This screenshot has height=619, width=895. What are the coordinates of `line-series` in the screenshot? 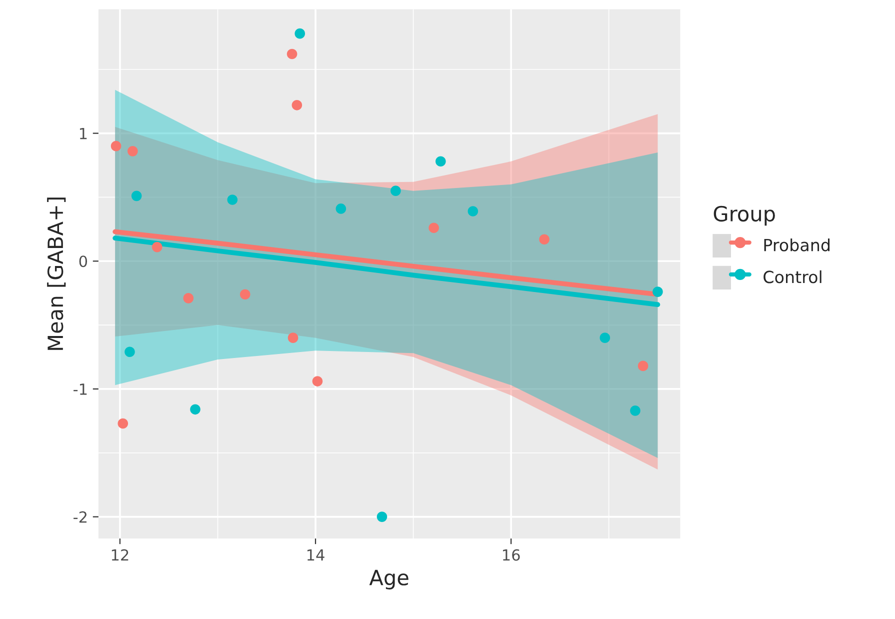 It's located at (386, 272).